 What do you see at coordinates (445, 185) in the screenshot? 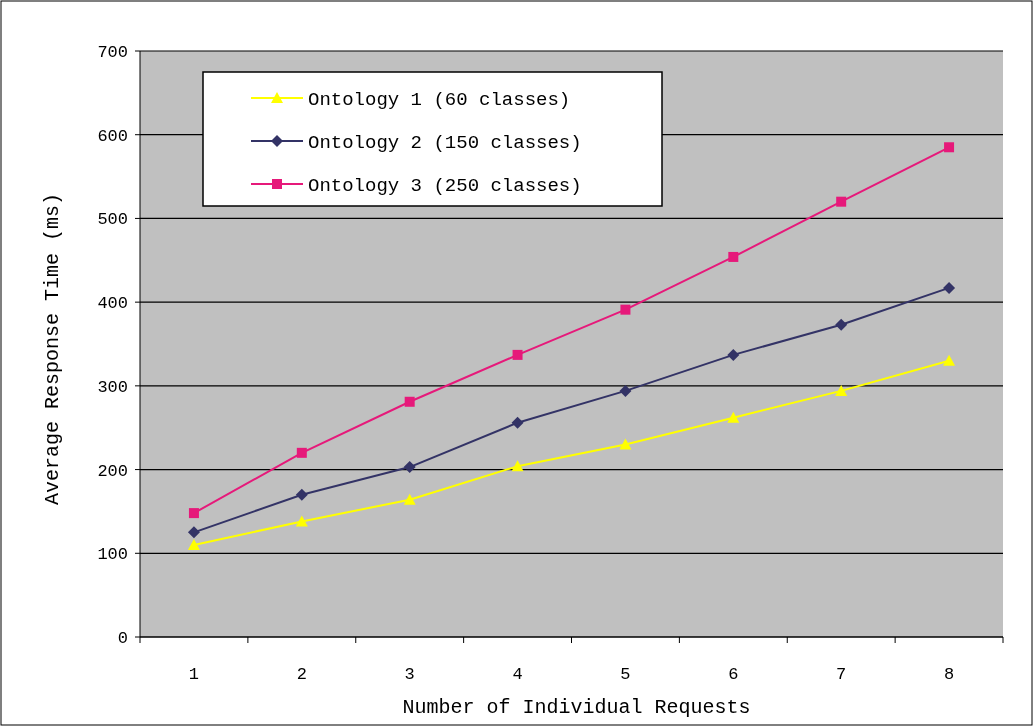
I see `legend-label: Ontology 3 (250 classes)` at bounding box center [445, 185].